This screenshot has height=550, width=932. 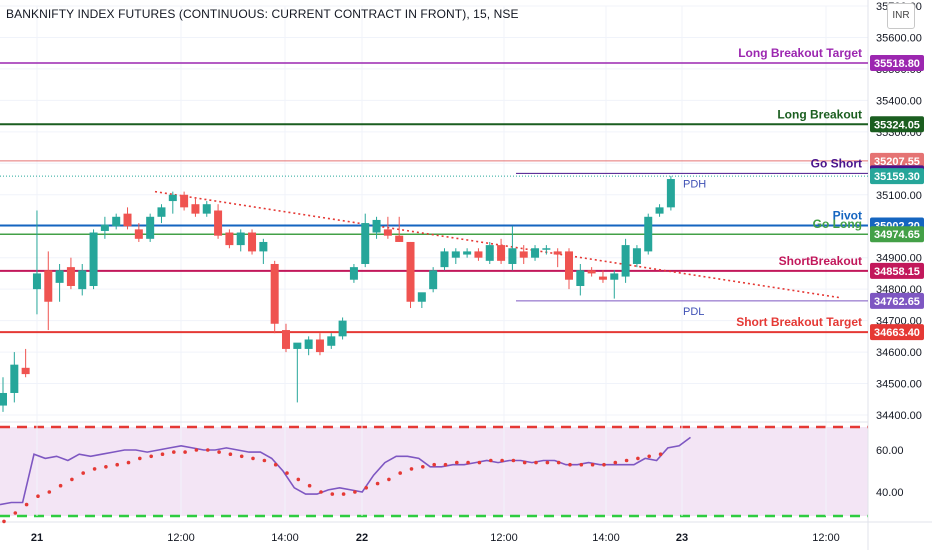 I want to click on currency-button: INR, so click(x=901, y=16).